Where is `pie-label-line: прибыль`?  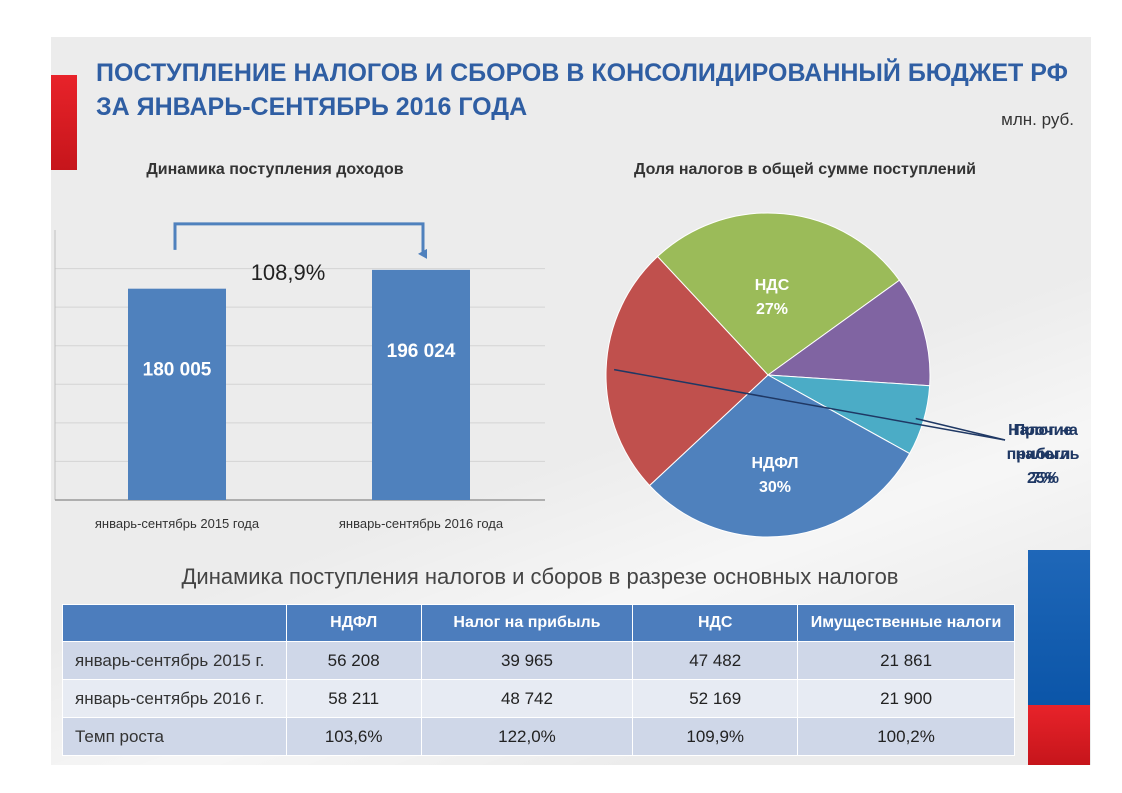 pie-label-line: прибыль is located at coordinates (1043, 454).